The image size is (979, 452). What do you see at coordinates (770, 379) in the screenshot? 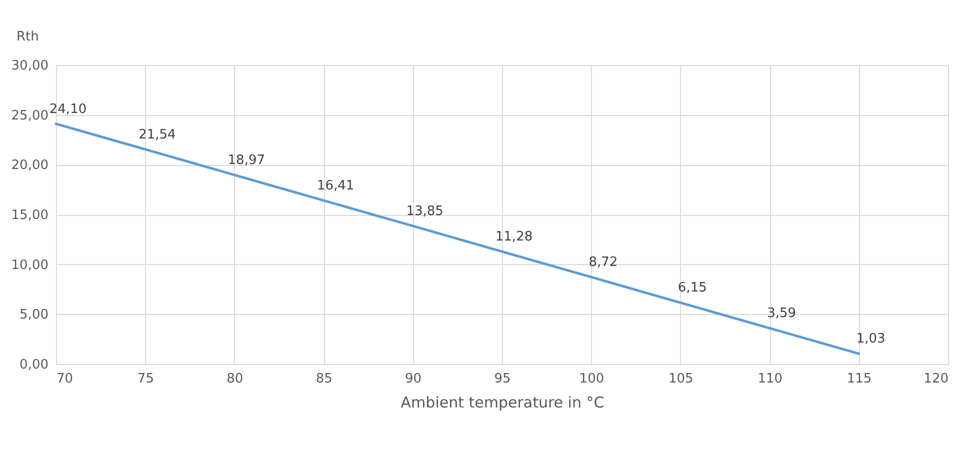
I see `x-tick-label: 110` at bounding box center [770, 379].